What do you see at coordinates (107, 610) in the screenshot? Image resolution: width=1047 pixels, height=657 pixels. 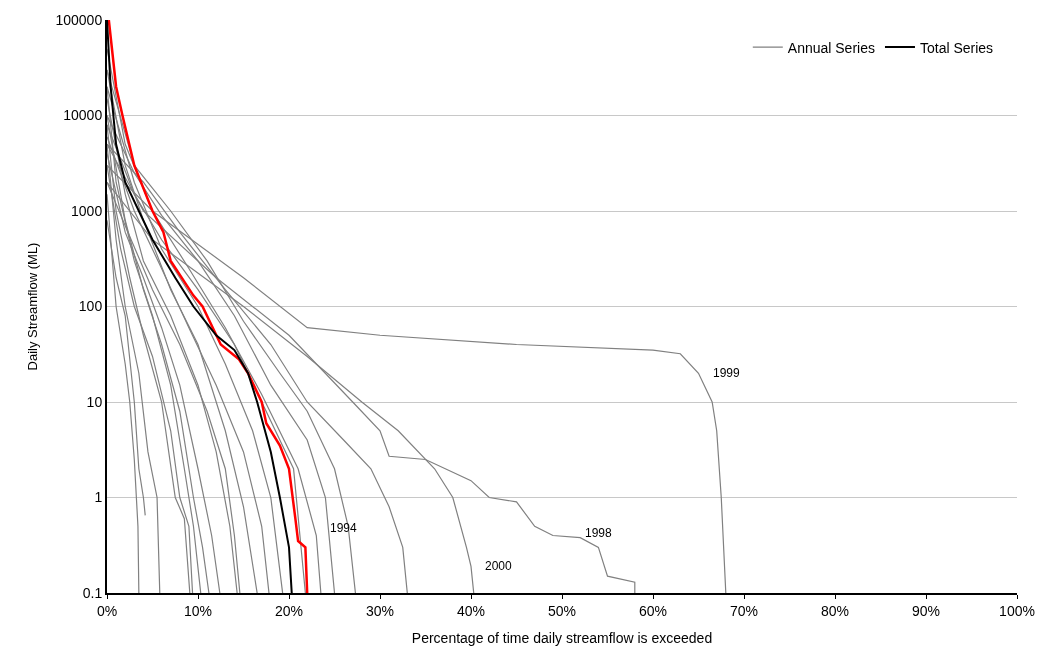 I see `x-tick-label: 0%` at bounding box center [107, 610].